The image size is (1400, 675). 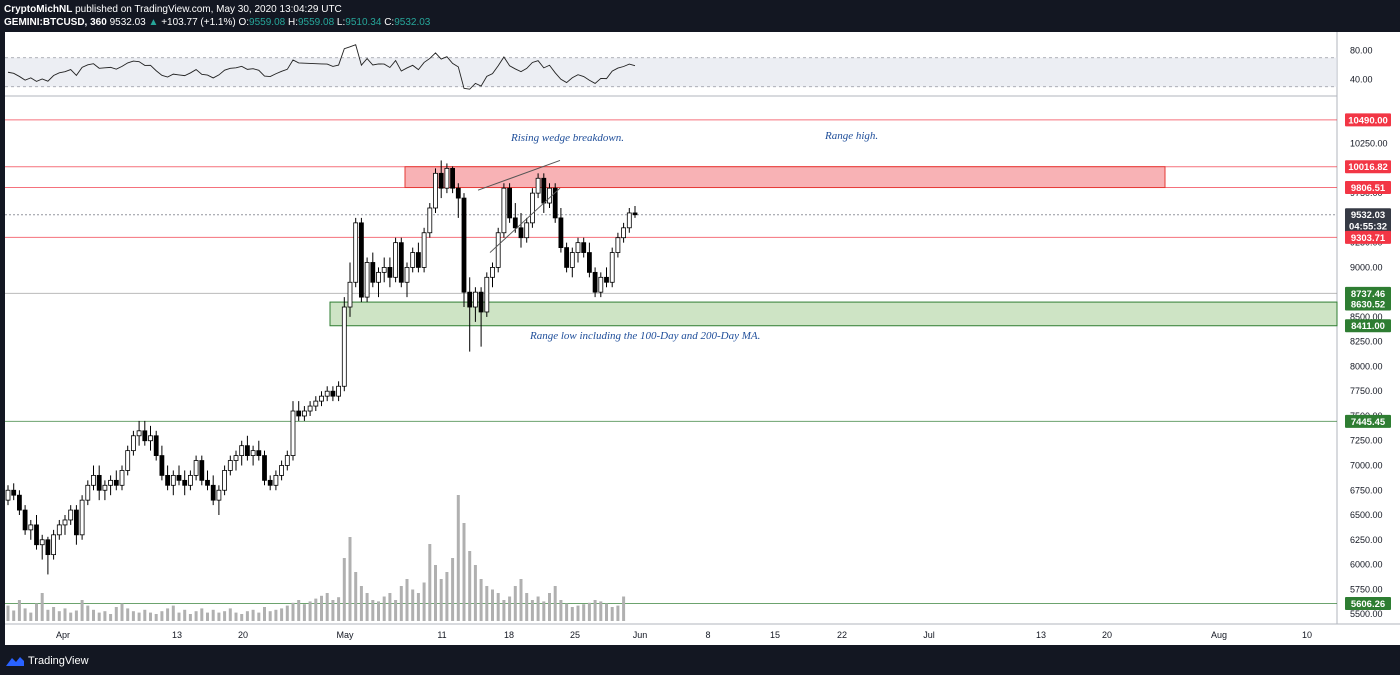 What do you see at coordinates (1368, 226) in the screenshot?
I see `price-tag: 04:55:32` at bounding box center [1368, 226].